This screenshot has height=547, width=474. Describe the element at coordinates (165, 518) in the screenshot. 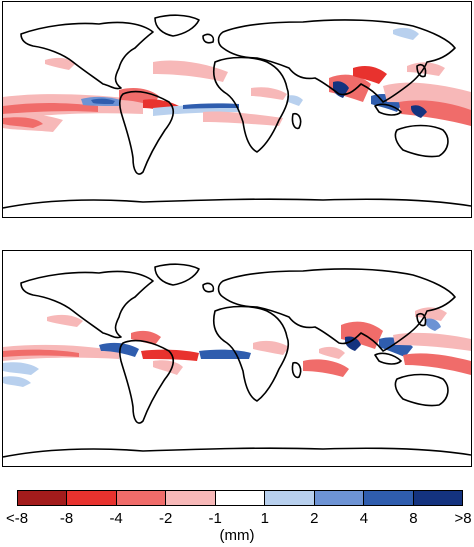

I see `colorbar-tick-label: -2` at that location.